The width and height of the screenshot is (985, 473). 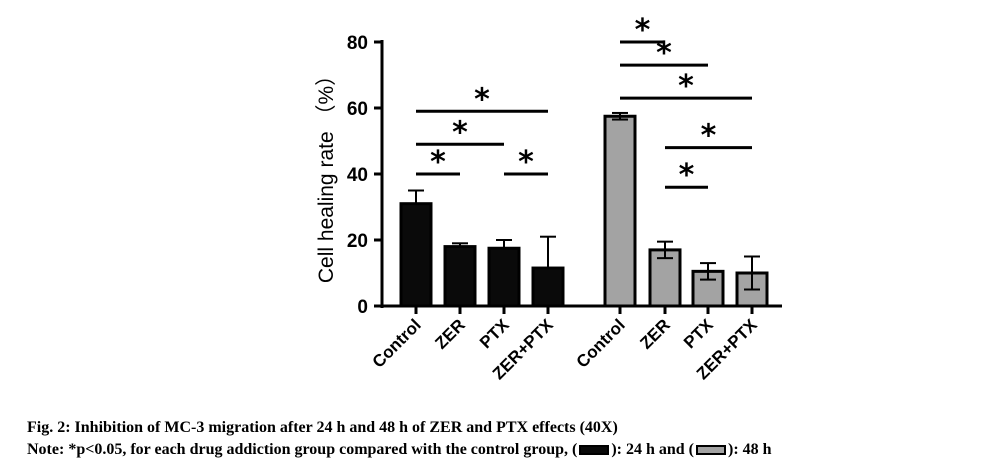 I want to click on note-suffix: ): 48 h, so click(x=750, y=449).